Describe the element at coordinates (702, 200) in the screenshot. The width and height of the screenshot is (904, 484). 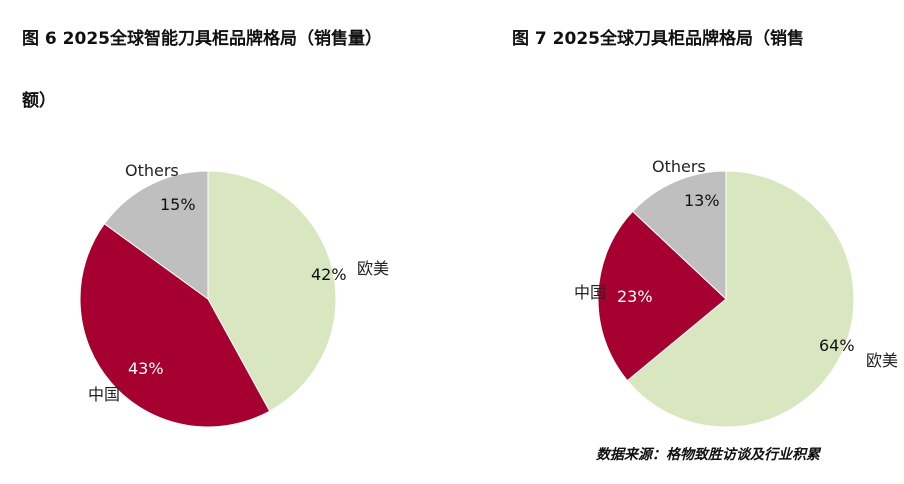
I see `data-label: 13%` at that location.